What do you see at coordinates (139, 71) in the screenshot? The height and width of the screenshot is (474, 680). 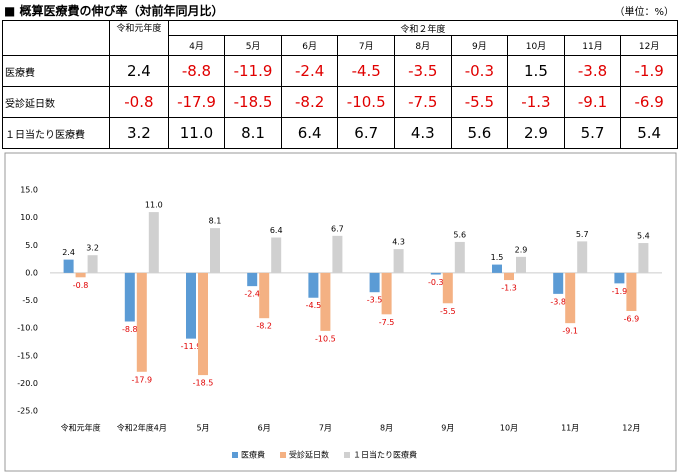 I see `value-cell: 2.4` at bounding box center [139, 71].